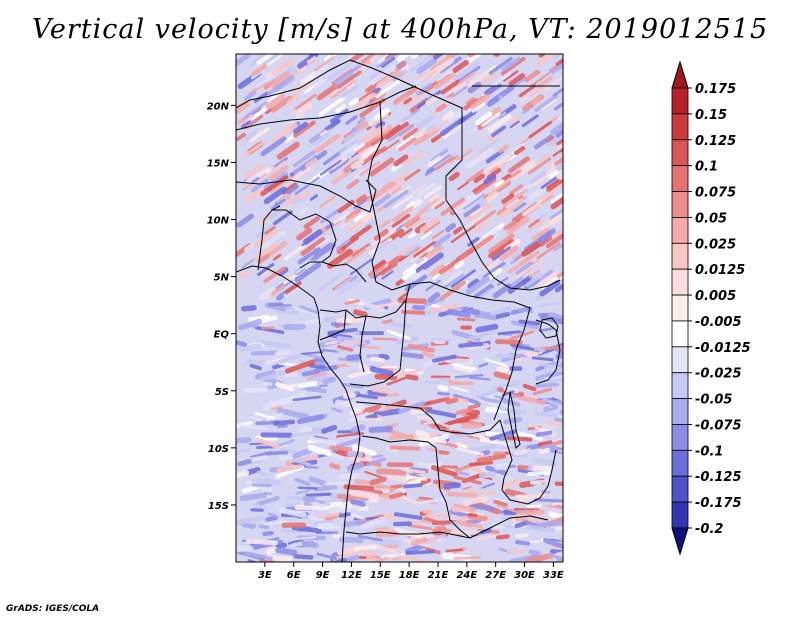 The width and height of the screenshot is (800, 618). Describe the element at coordinates (438, 575) in the screenshot. I see `lon-tick-label: 21E` at that location.